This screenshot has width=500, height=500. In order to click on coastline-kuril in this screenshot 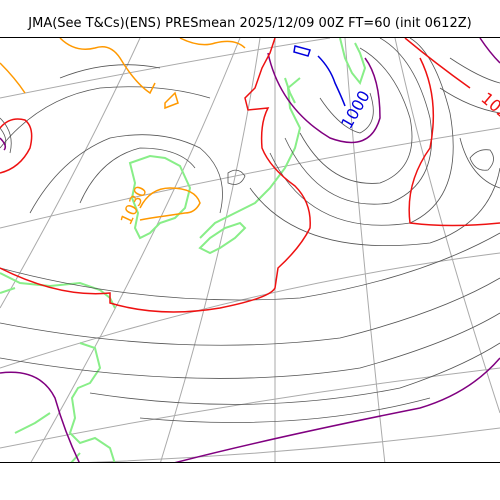, I will do `click(290, 90)`.